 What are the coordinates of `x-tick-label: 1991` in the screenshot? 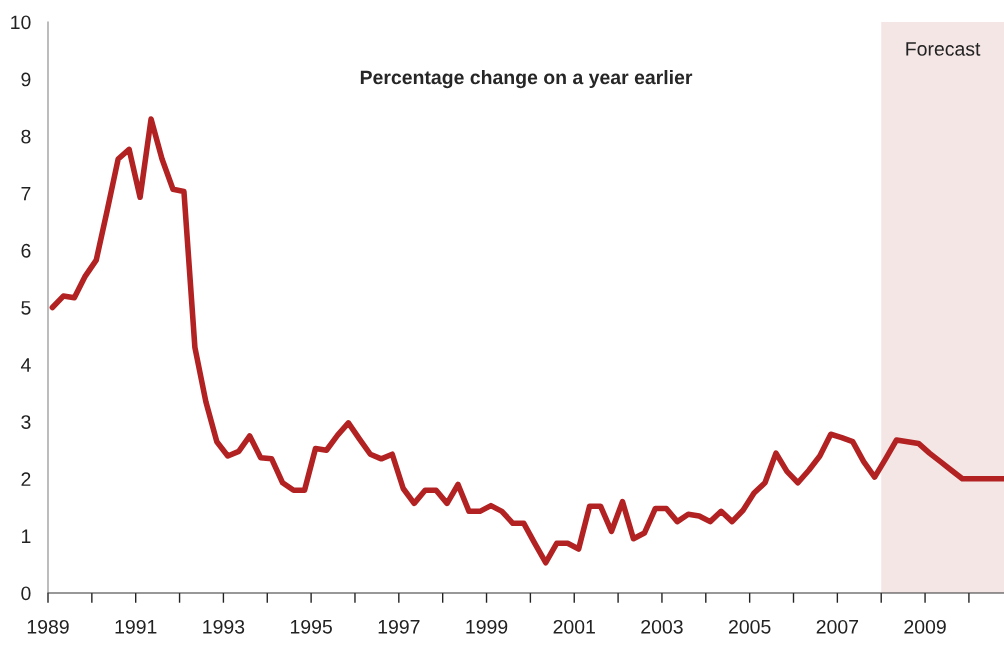 It's located at (136, 626).